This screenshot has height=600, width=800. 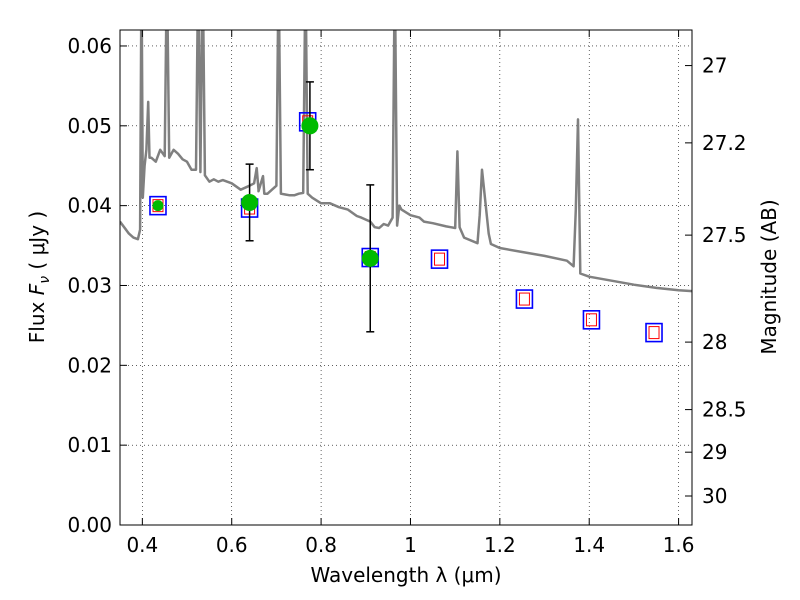 What do you see at coordinates (37, 289) in the screenshot?
I see `y-axis-label-symbol: F` at bounding box center [37, 289].